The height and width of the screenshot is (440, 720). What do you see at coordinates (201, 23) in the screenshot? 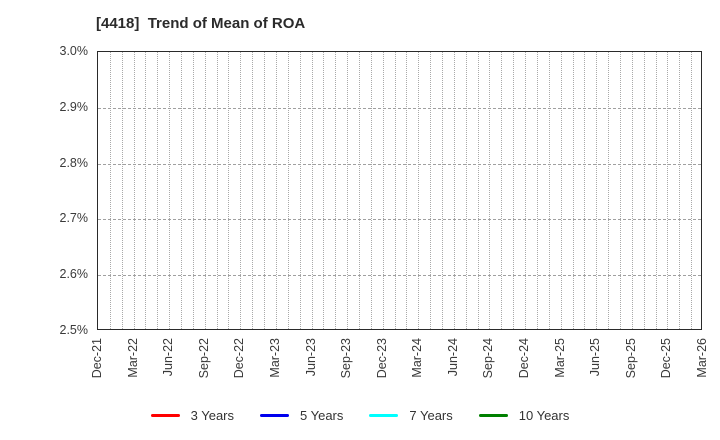
I see `chart-title: [4418] Trend of Mean of ROA` at bounding box center [201, 23].